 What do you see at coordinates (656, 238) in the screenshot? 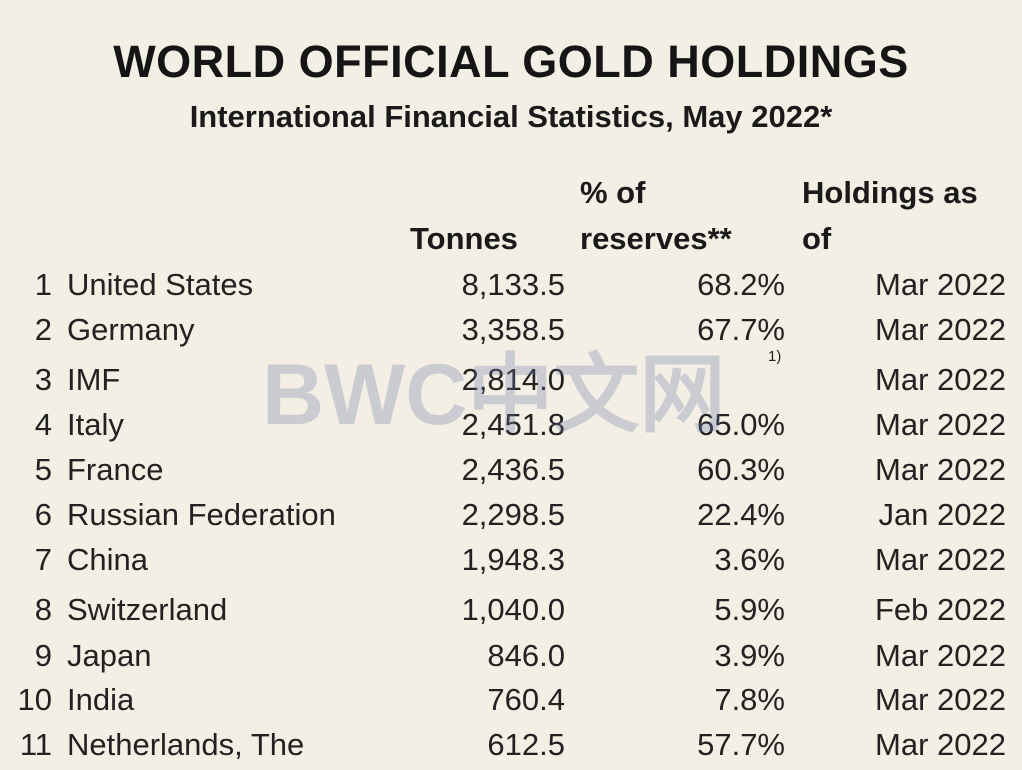
I see `header-pct-line2: reserves**` at bounding box center [656, 238].